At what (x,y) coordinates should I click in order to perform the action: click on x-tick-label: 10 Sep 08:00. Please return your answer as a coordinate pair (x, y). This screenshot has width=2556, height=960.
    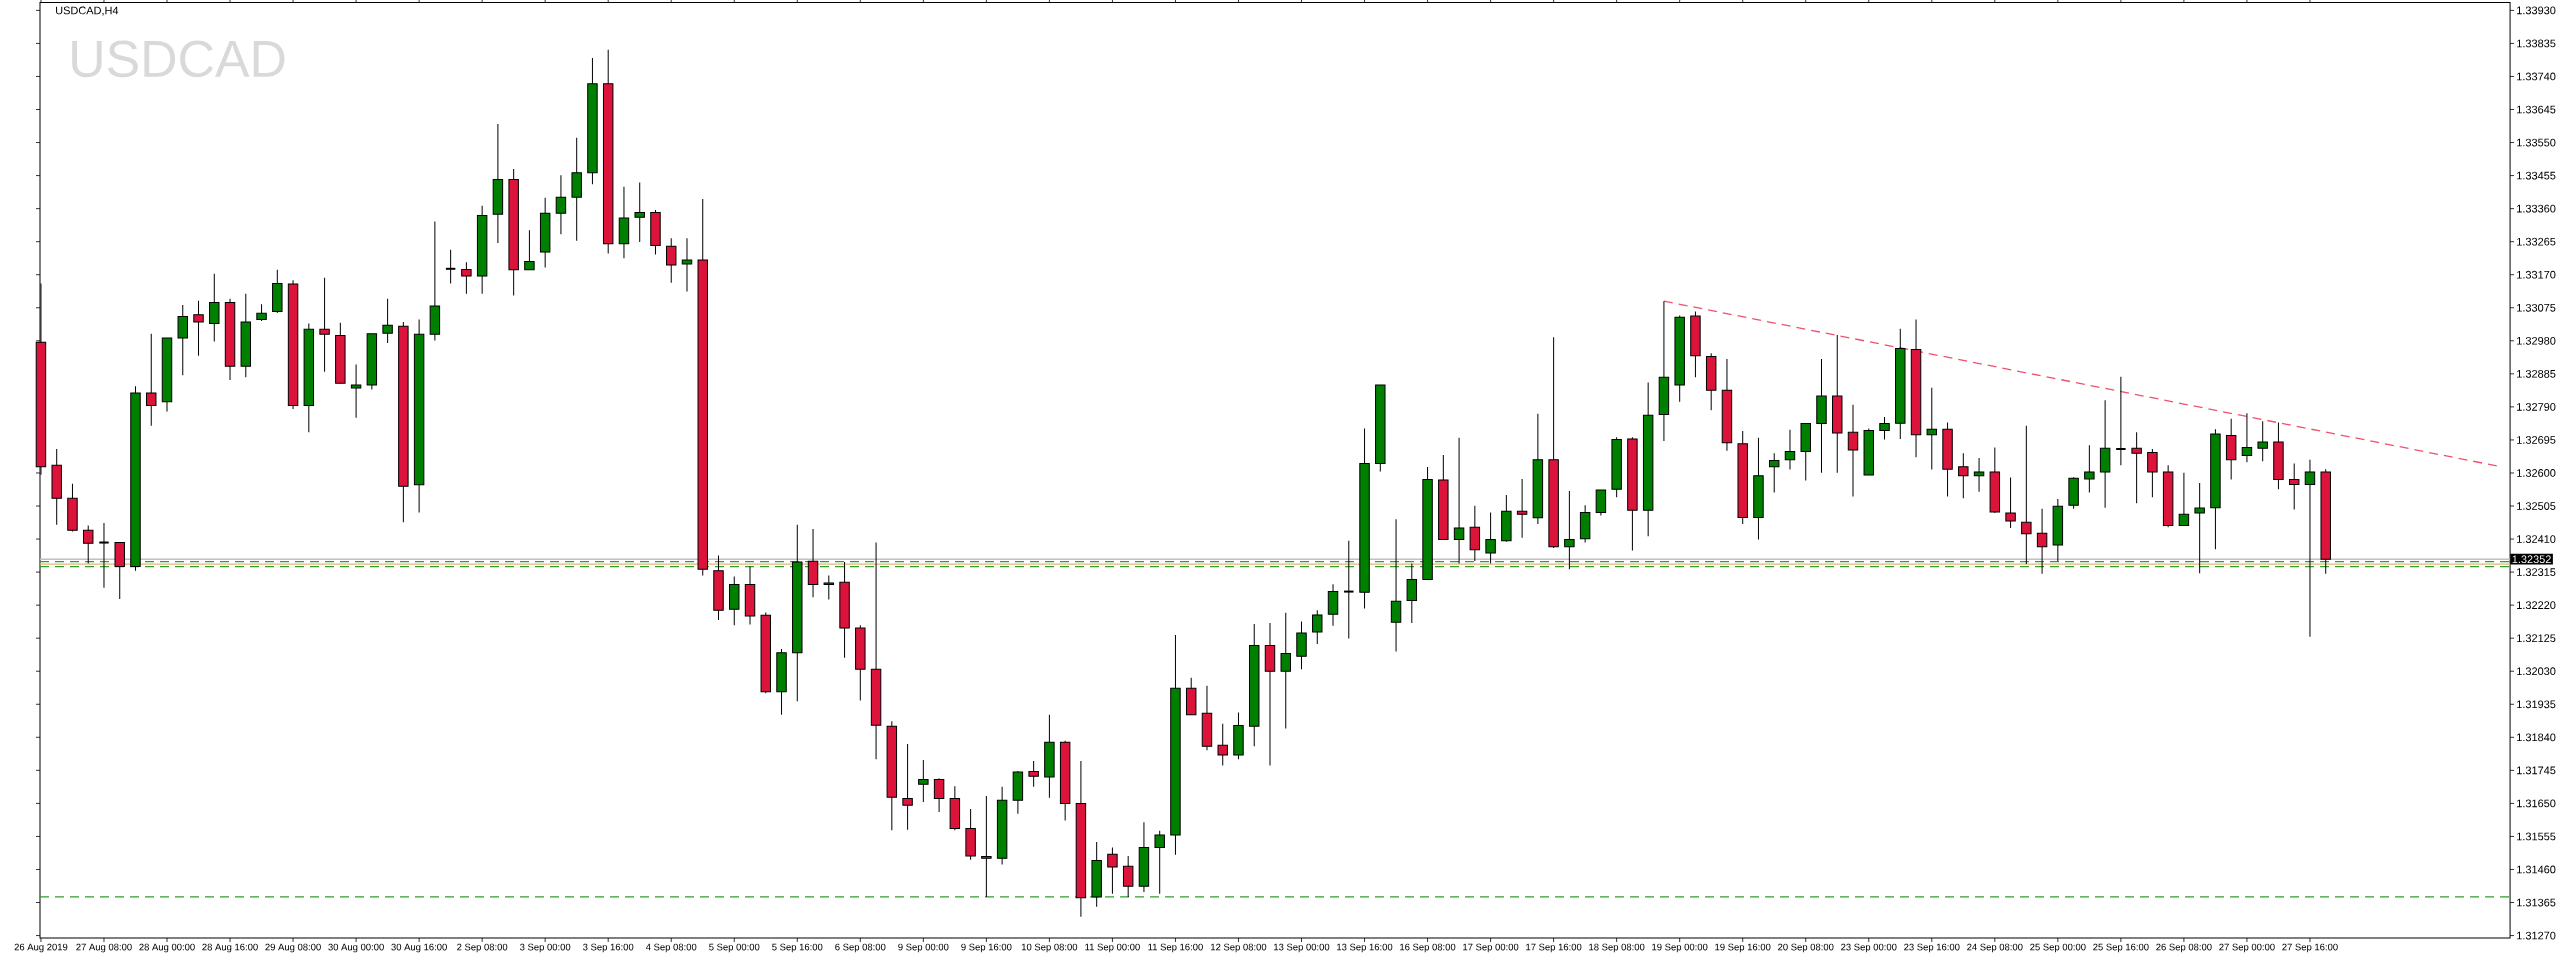
    Looking at the image, I should click on (1049, 948).